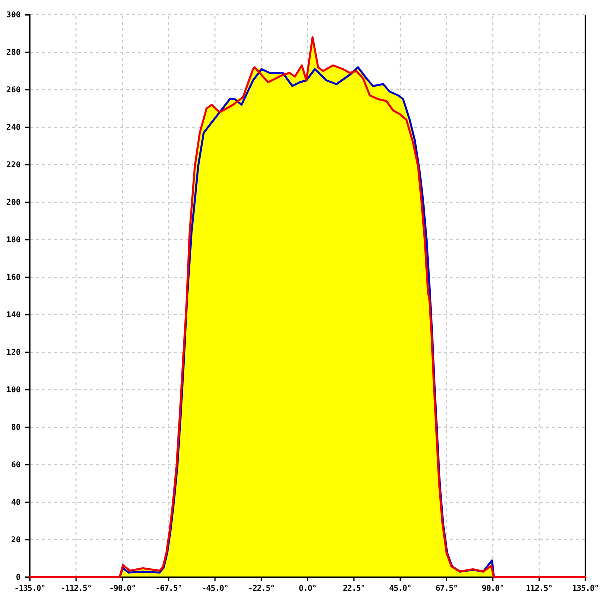 This screenshot has height=600, width=600. I want to click on x-tick-label: -45.0°, so click(215, 589).